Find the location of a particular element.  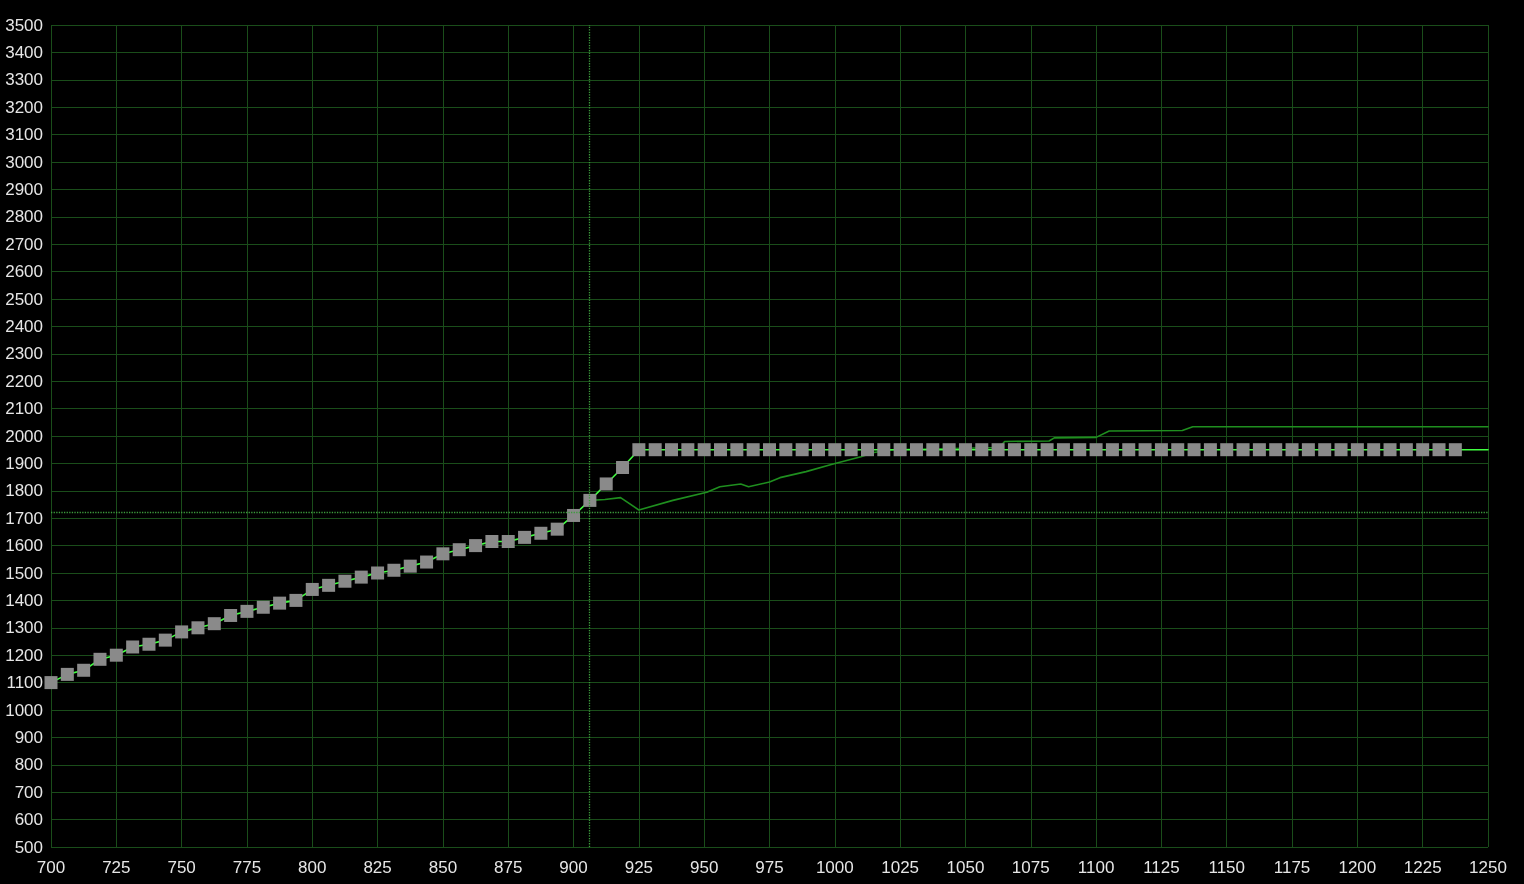

x-tick-label: 800 is located at coordinates (312, 867).